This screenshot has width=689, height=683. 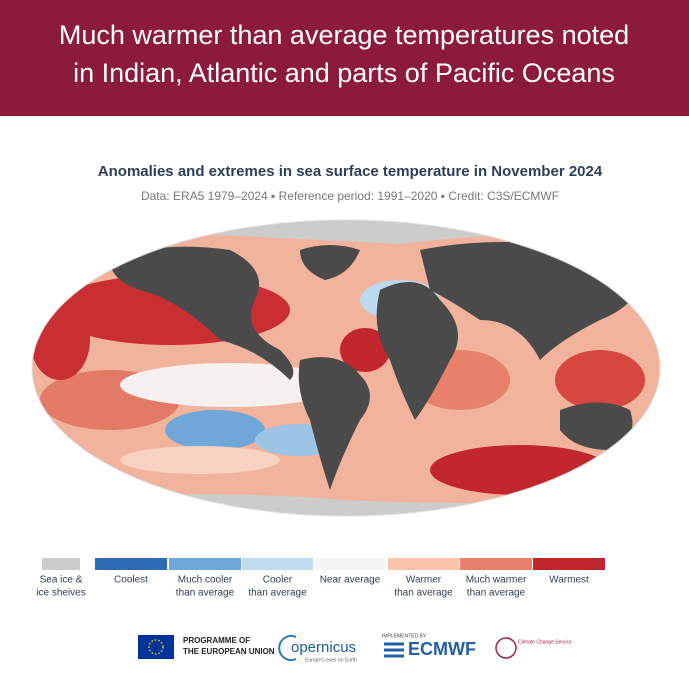 What do you see at coordinates (323, 647) in the screenshot?
I see `copernicus-logo: opernicus` at bounding box center [323, 647].